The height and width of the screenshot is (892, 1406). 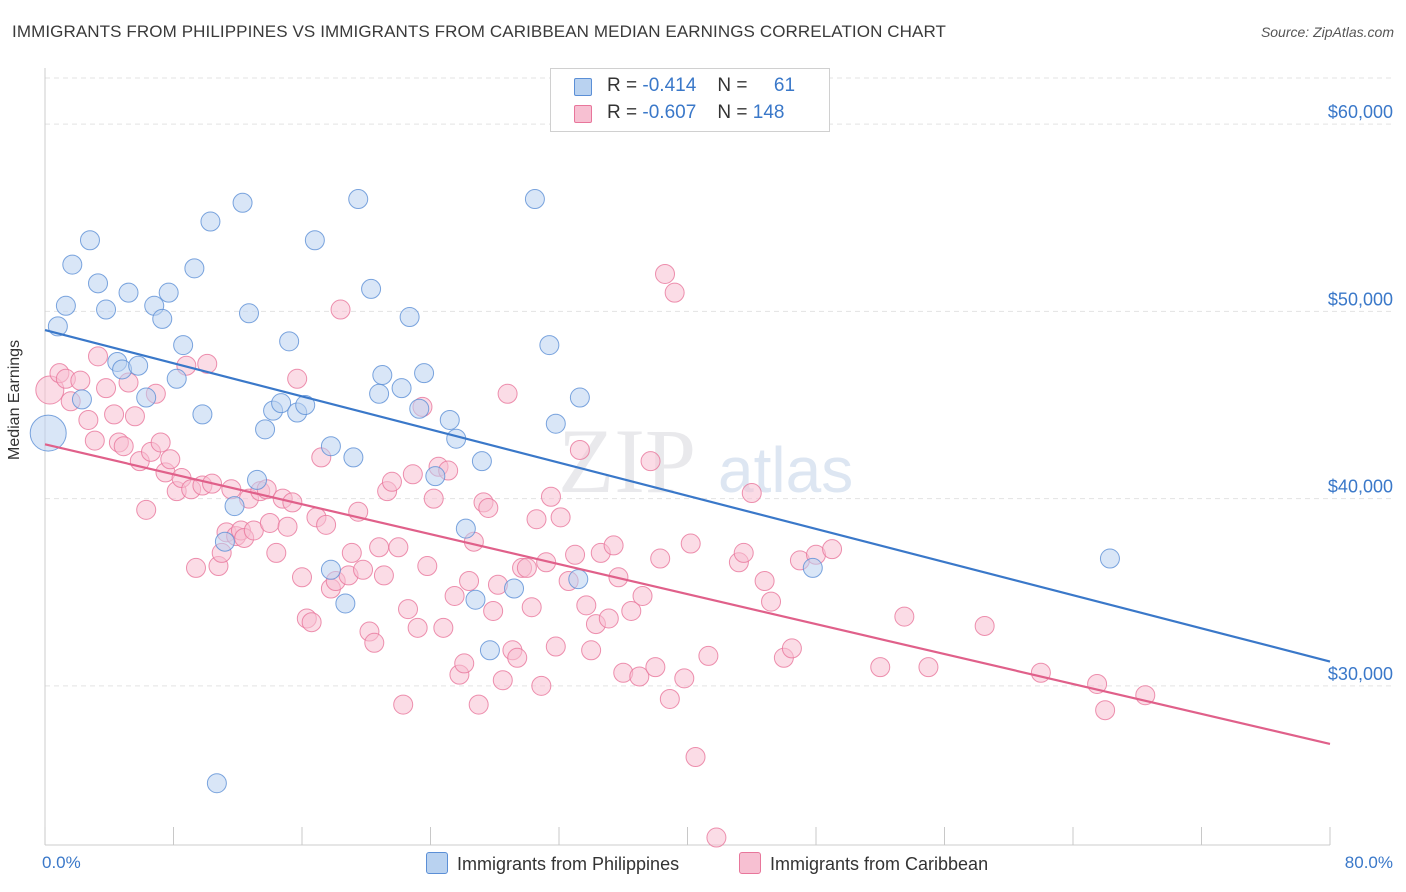 I want to click on legend-r-value: -0.607, so click(x=669, y=112).